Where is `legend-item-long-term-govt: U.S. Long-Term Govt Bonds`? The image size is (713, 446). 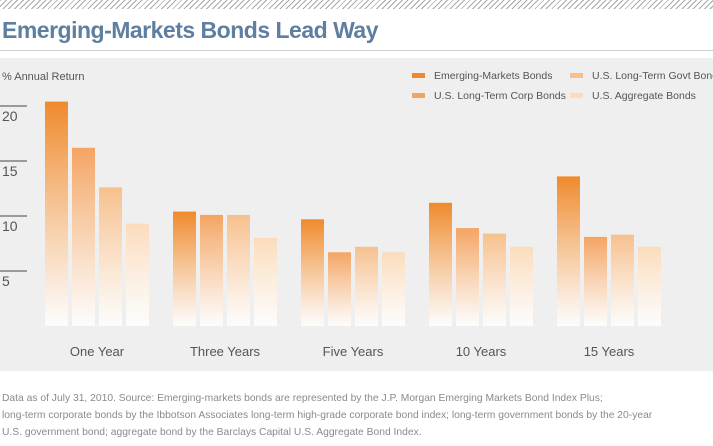
legend-item-long-term-govt: U.S. Long-Term Govt Bonds is located at coordinates (641, 76).